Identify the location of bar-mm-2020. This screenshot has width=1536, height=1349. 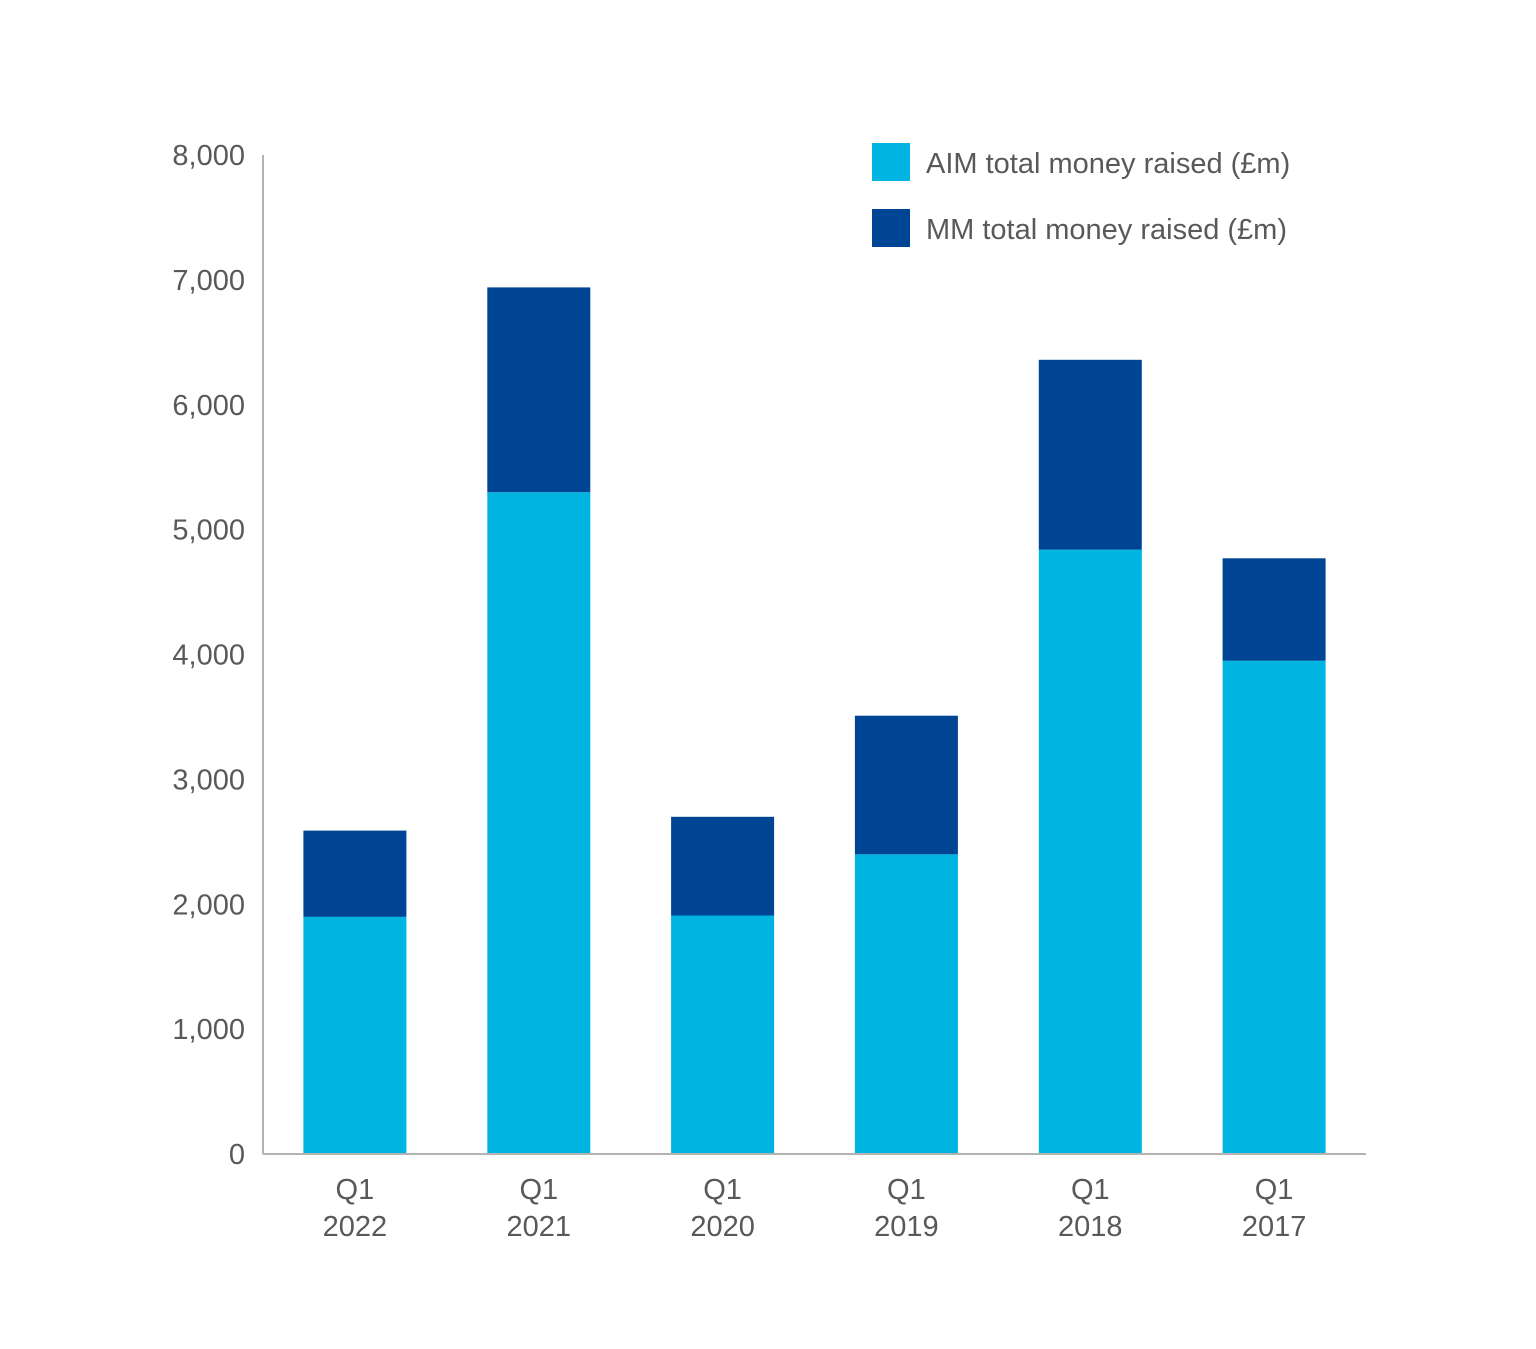
(723, 866).